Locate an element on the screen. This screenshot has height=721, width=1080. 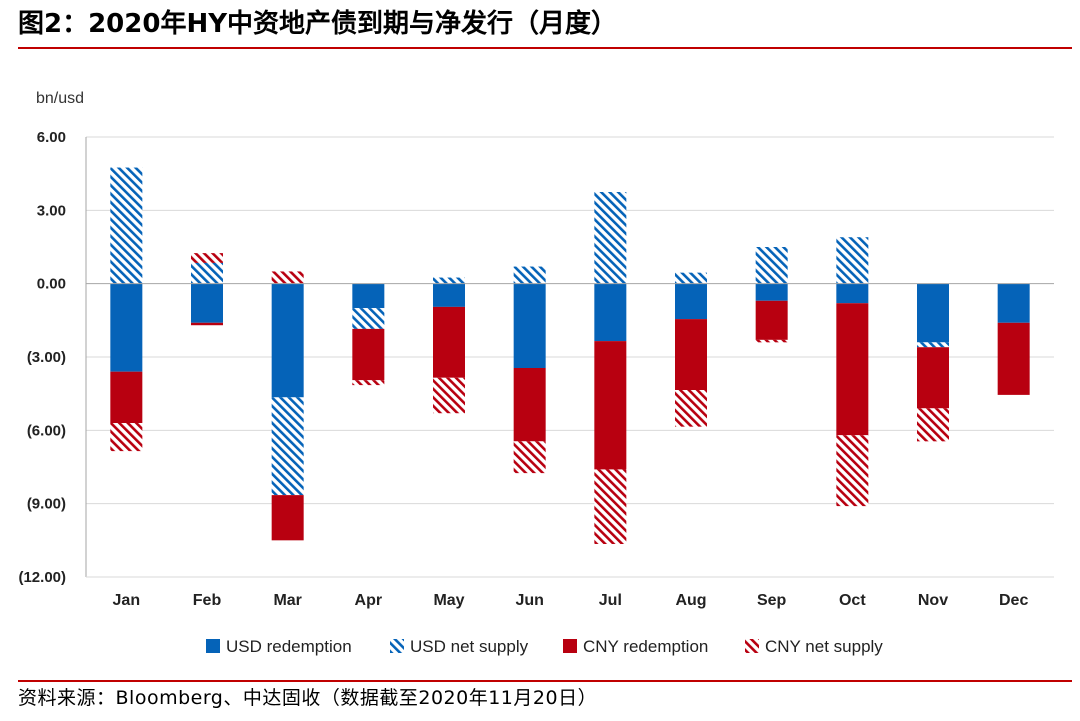
bar-cny_red-dec is located at coordinates (1013, 358).